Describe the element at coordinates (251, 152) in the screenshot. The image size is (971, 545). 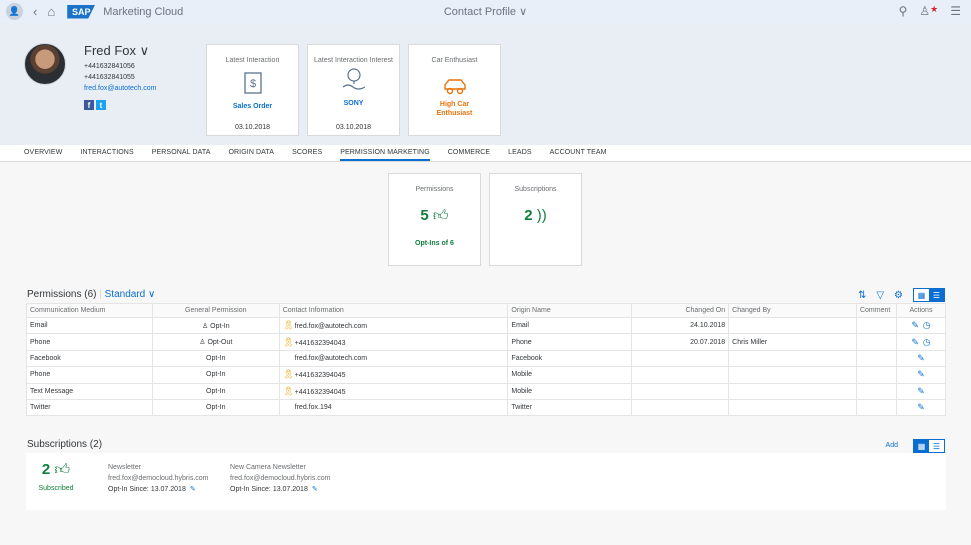
I see `tab-origin-data: ORIGIN DATA` at that location.